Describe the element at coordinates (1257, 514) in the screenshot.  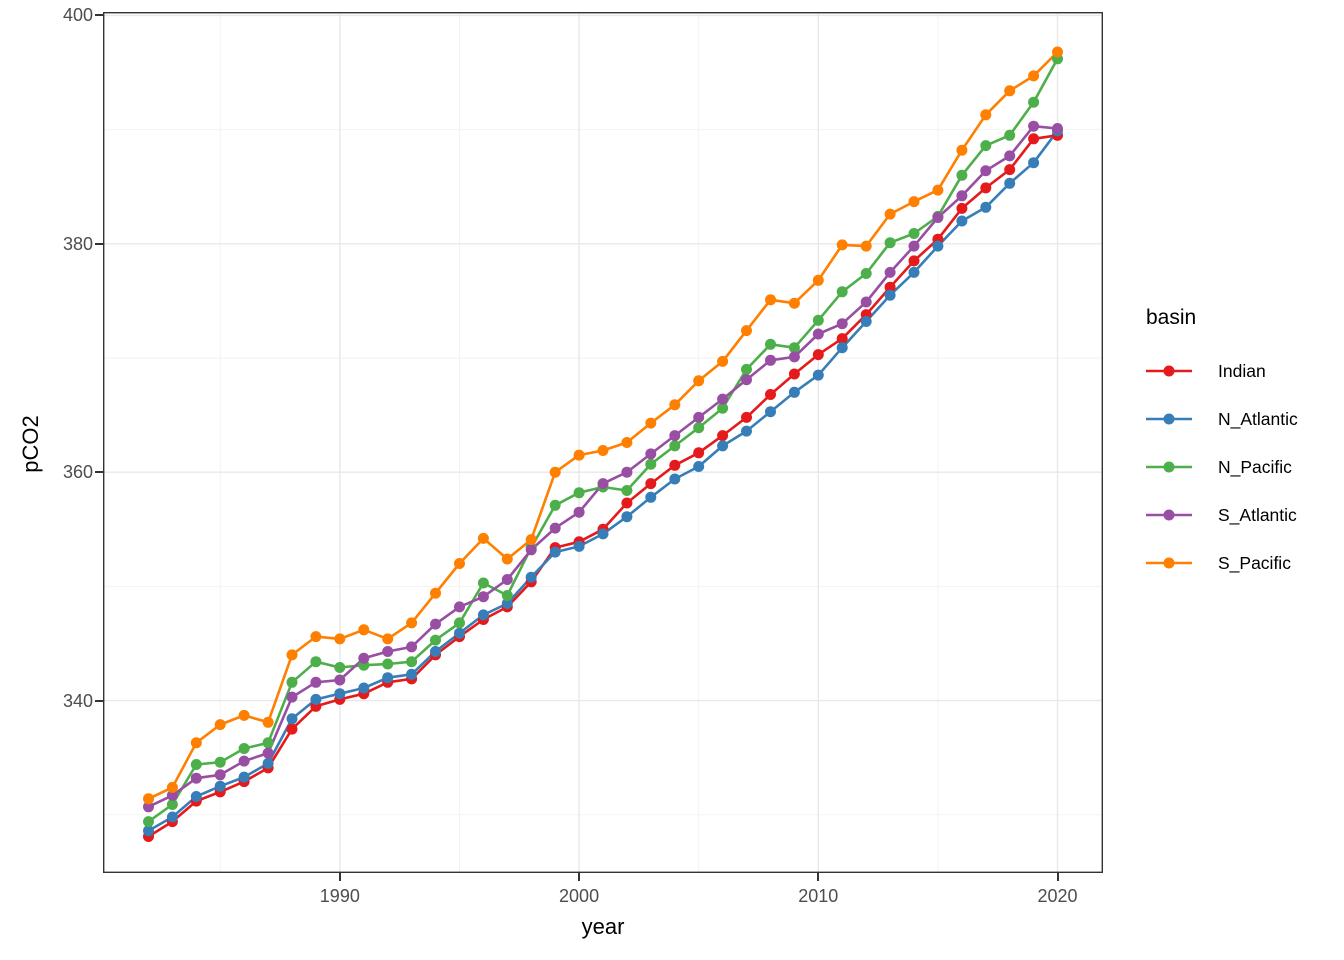
I see `legend-item-label: S_Atlantic` at that location.